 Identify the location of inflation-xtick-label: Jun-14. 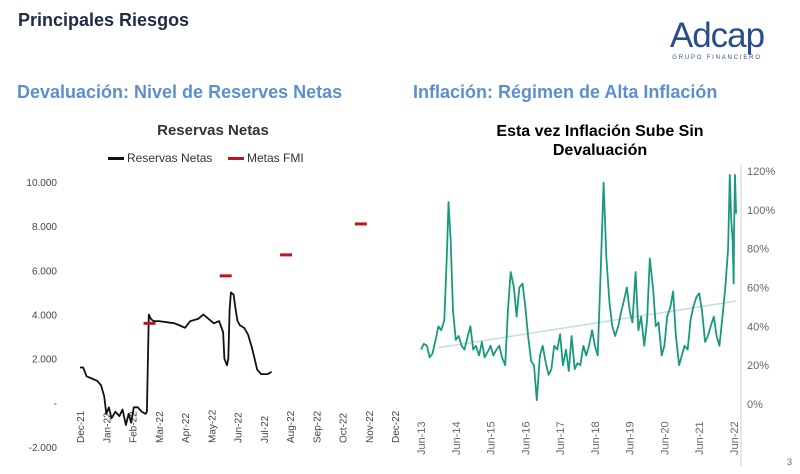
(457, 438).